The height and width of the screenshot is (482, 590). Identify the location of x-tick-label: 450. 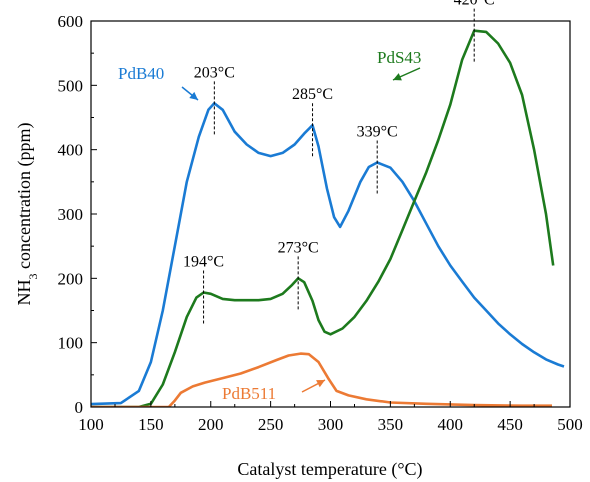
(510, 424).